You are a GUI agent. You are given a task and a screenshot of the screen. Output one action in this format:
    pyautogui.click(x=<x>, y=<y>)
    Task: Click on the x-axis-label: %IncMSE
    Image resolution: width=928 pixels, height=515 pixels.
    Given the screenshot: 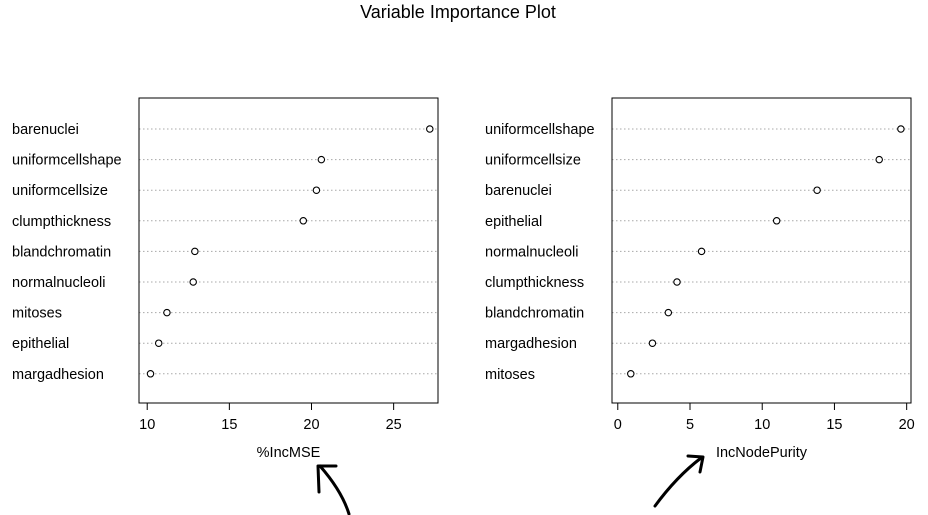 What is the action you would take?
    pyautogui.click(x=289, y=453)
    